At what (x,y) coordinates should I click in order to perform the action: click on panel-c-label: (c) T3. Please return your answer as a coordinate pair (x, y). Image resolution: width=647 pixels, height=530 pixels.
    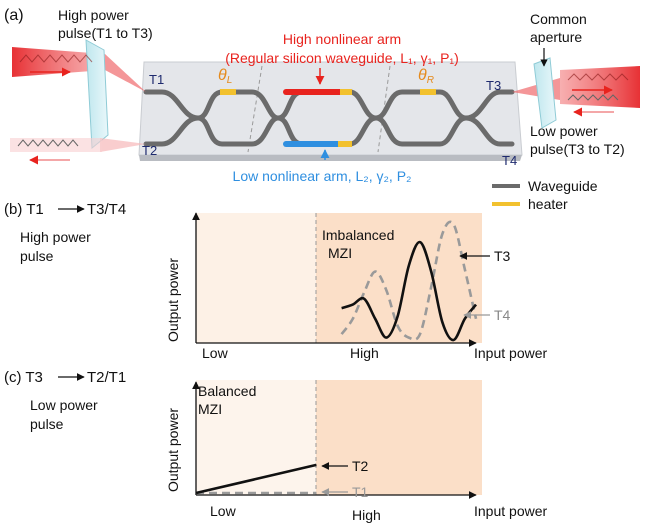
    Looking at the image, I should click on (23, 377).